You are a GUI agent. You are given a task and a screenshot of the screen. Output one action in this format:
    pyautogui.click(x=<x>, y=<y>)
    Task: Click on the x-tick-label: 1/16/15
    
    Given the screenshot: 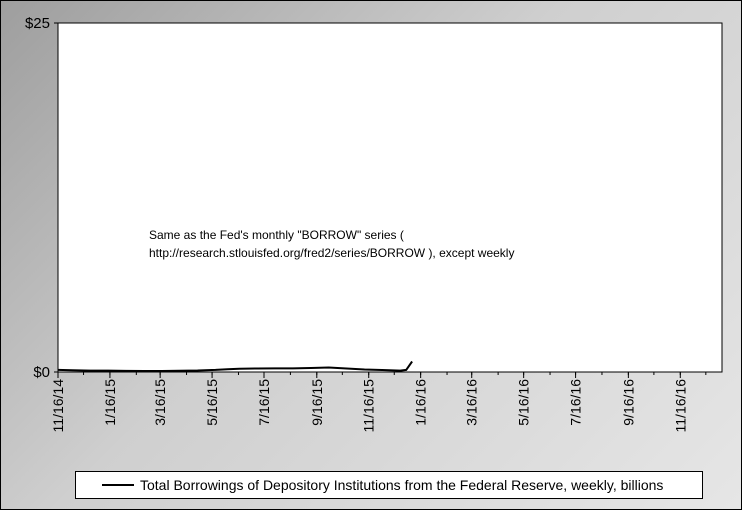 What is the action you would take?
    pyautogui.click(x=110, y=402)
    